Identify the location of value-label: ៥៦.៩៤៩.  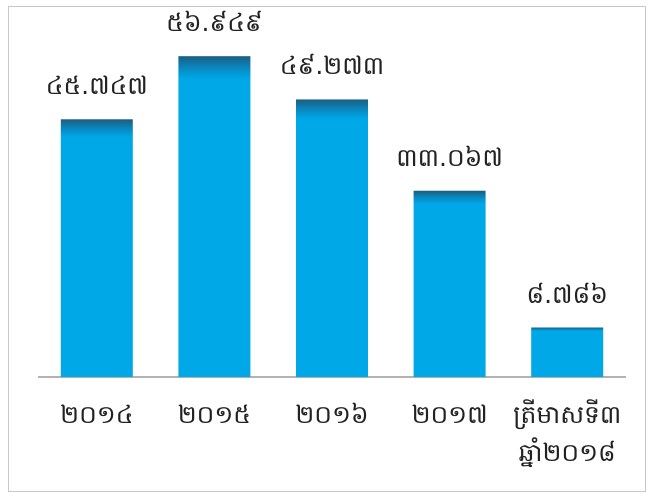
(214, 23).